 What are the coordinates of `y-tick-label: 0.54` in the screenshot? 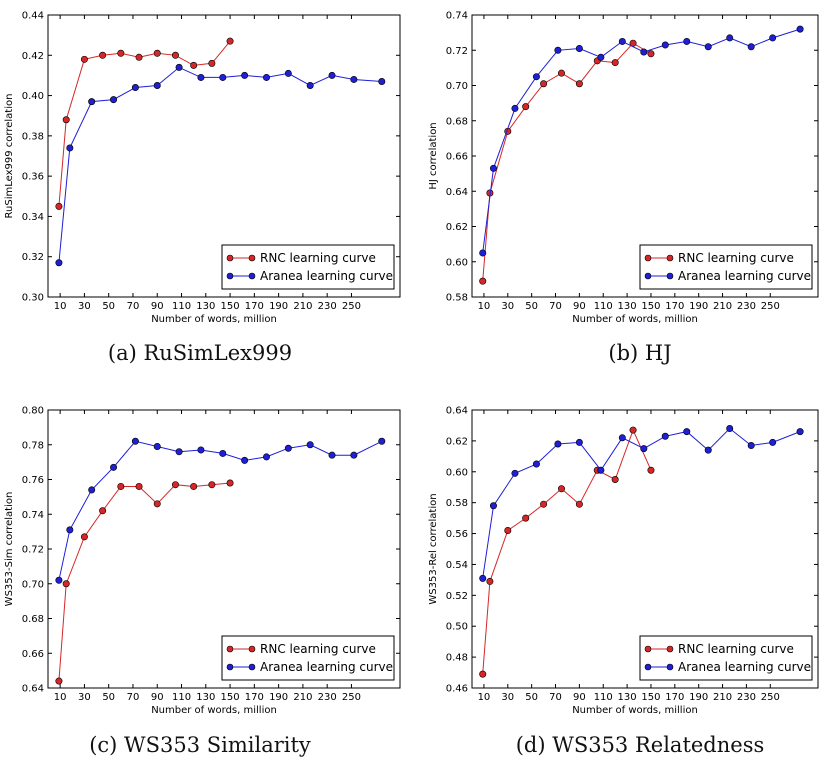 It's located at (457, 565).